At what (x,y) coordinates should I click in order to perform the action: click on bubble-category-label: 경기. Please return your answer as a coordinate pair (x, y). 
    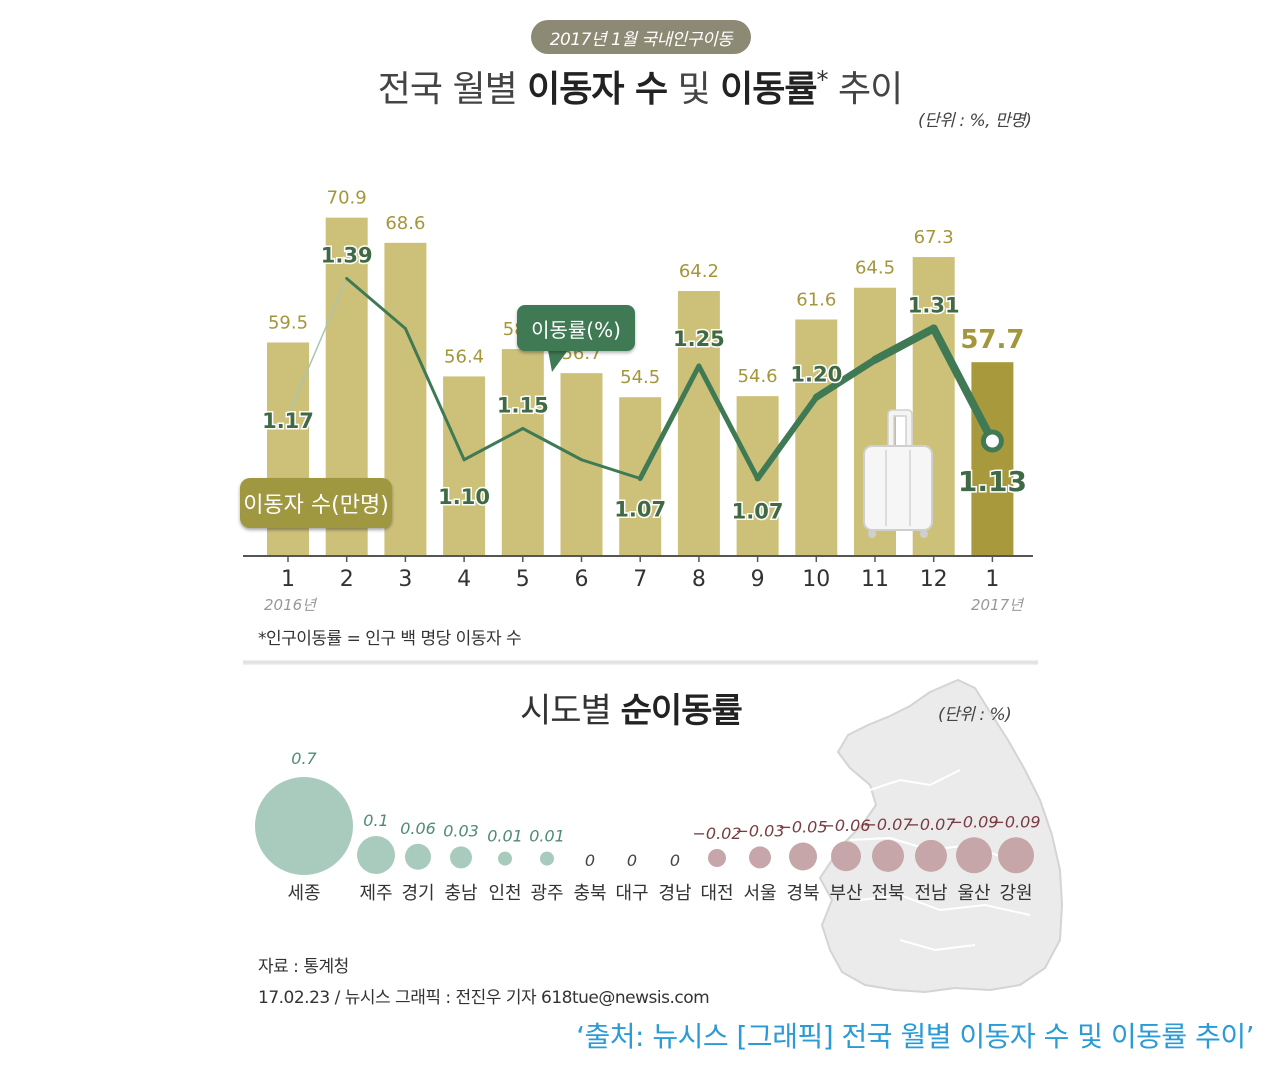
    Looking at the image, I should click on (417, 893).